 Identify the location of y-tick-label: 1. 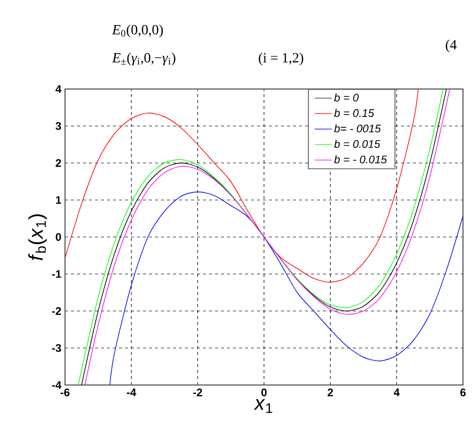
(59, 200).